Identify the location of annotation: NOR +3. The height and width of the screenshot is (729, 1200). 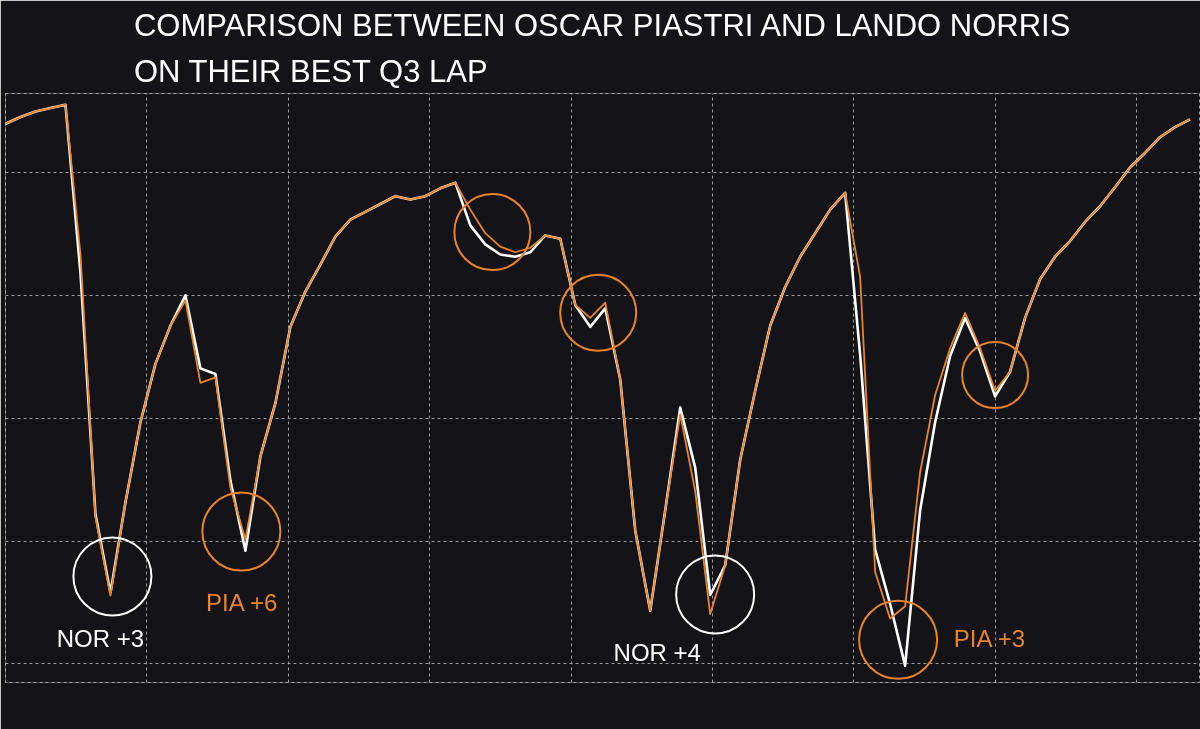
(100, 639).